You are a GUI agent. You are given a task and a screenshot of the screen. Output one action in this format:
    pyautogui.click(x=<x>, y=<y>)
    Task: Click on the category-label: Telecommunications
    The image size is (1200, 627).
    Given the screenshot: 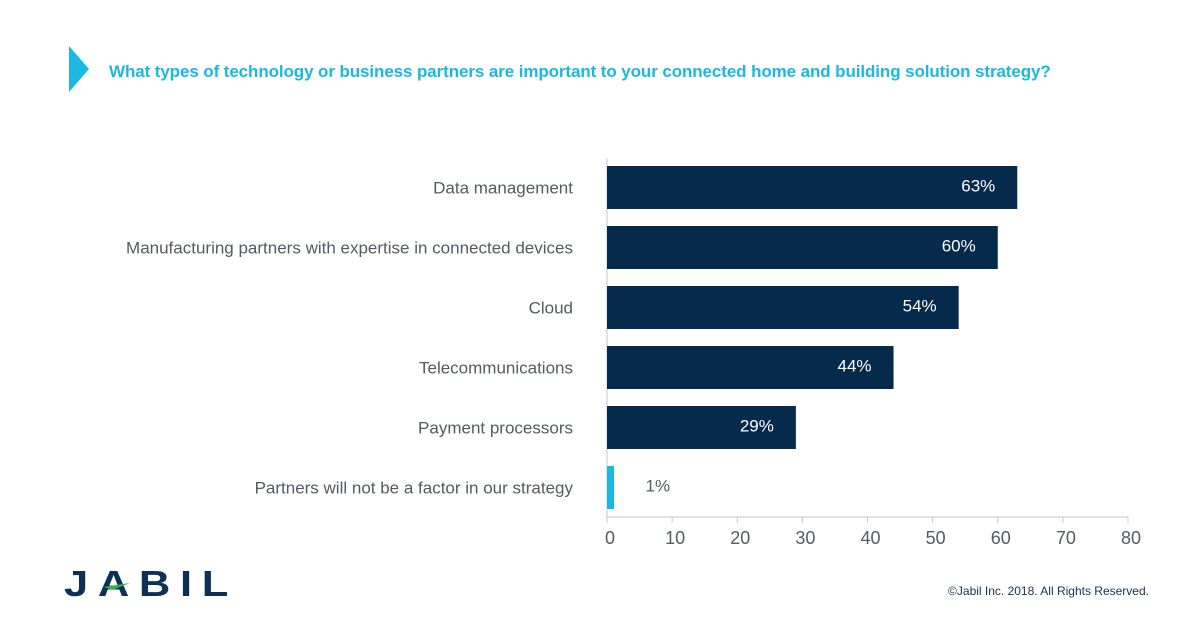 What is the action you would take?
    pyautogui.click(x=496, y=368)
    